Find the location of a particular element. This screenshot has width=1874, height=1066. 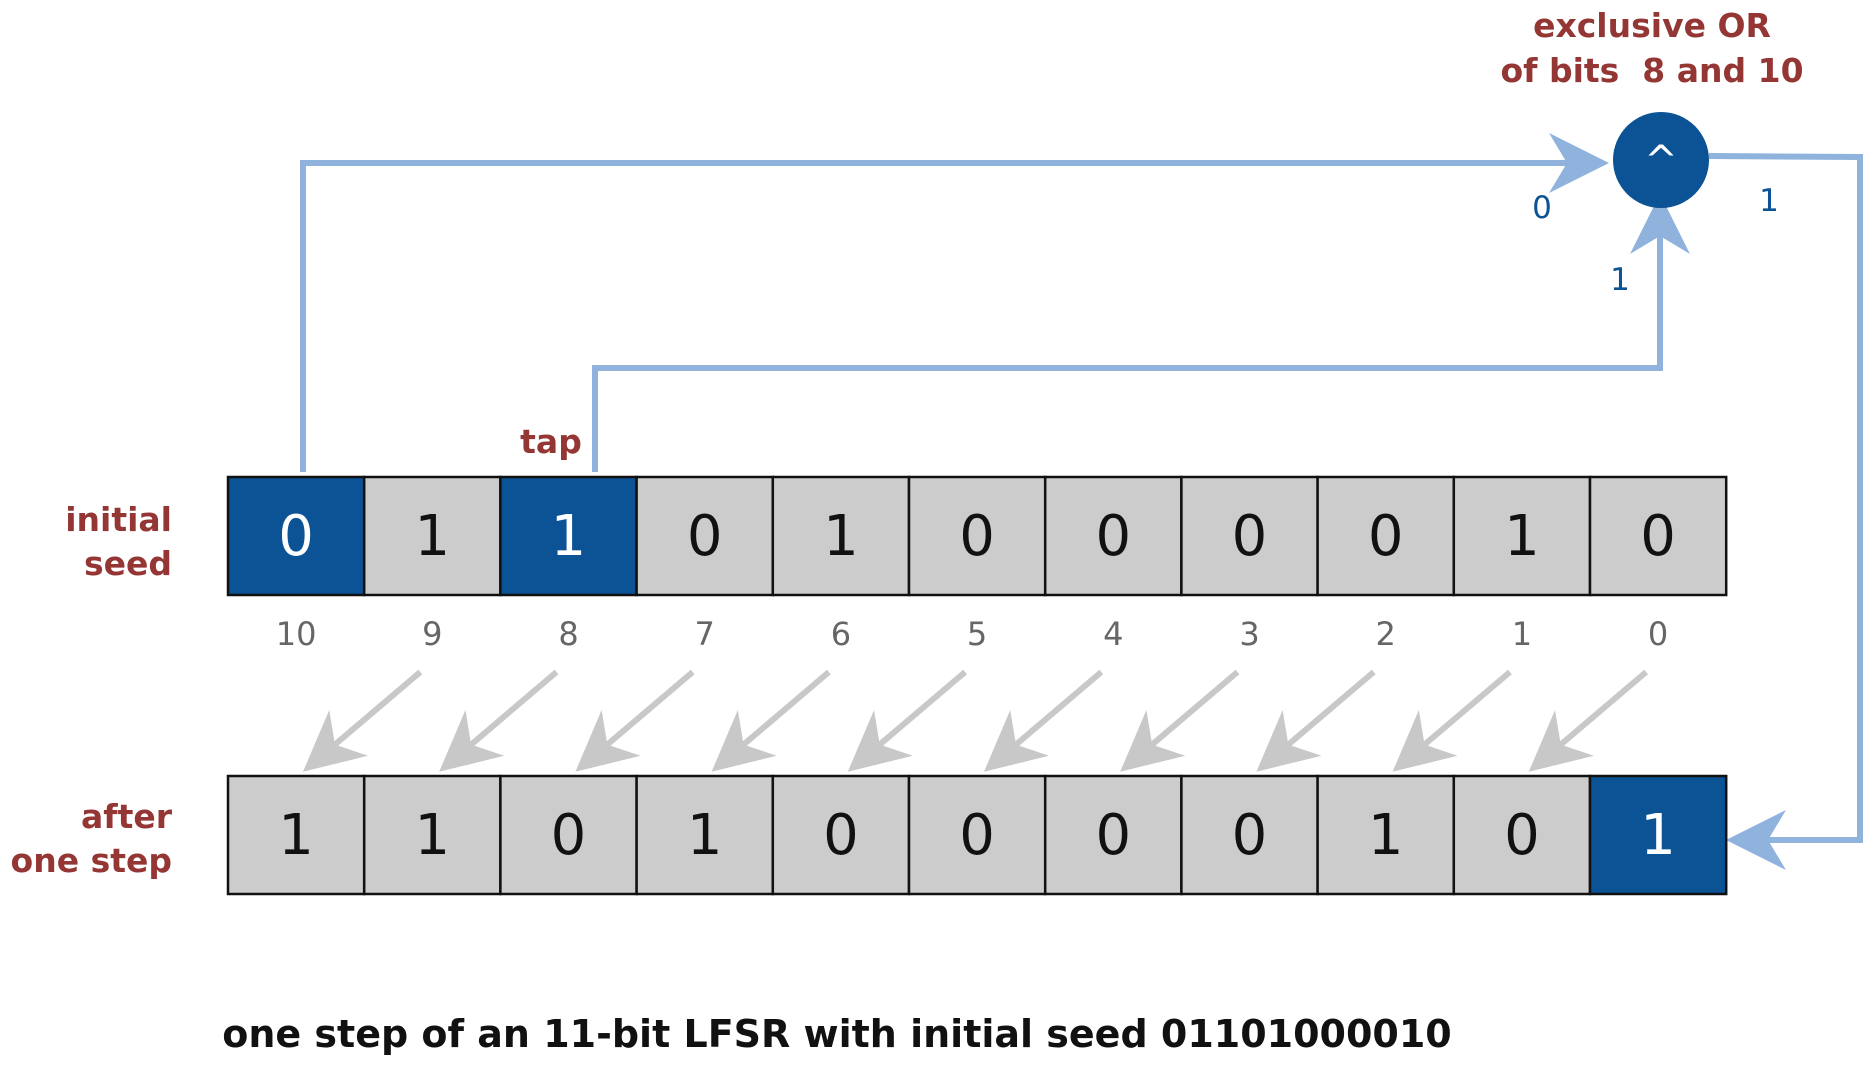

xor-gate: ^ is located at coordinates (1661, 160).